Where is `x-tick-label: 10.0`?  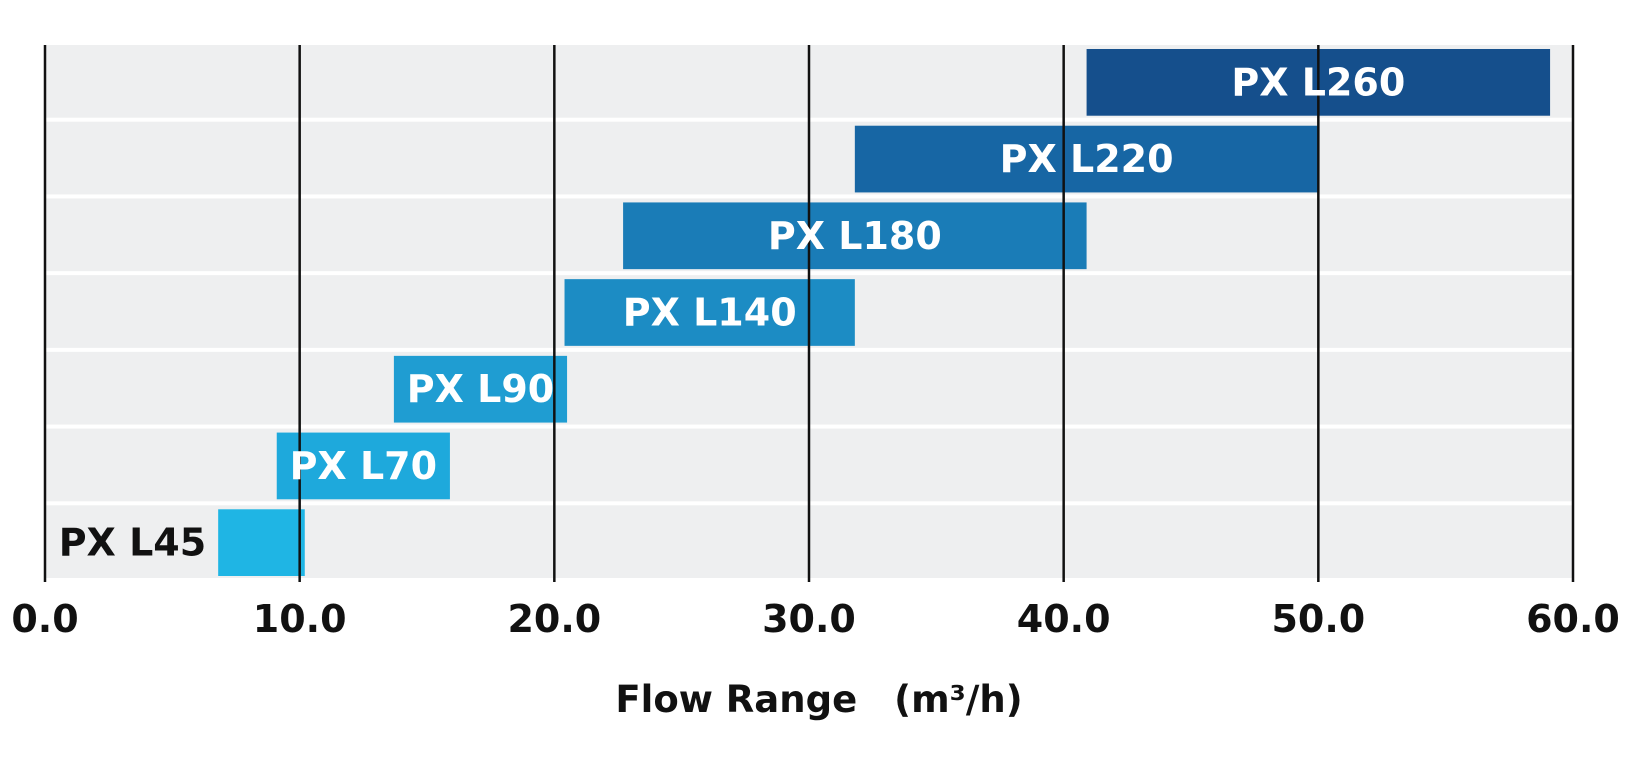
x-tick-label: 10.0 is located at coordinates (300, 619).